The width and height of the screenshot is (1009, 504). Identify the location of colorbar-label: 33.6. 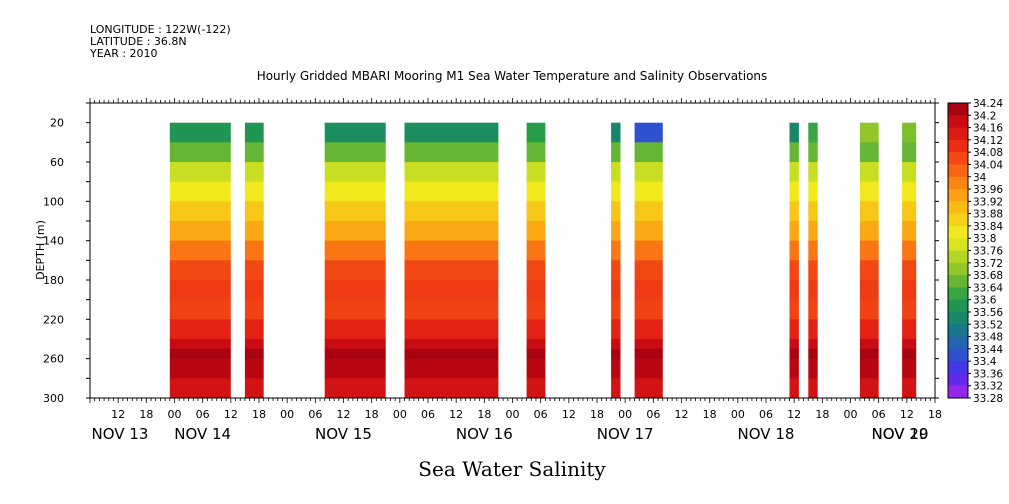
(985, 301).